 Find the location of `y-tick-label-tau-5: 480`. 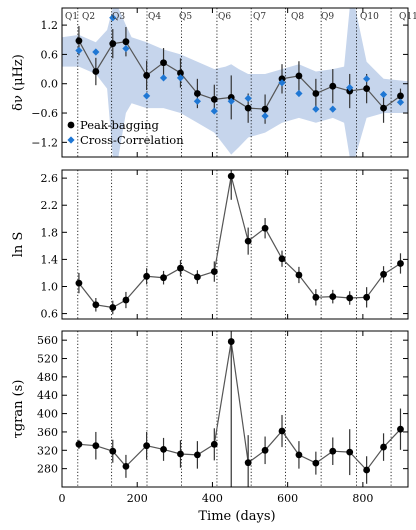

y-tick-label-tau-5: 480 is located at coordinates (47, 377).